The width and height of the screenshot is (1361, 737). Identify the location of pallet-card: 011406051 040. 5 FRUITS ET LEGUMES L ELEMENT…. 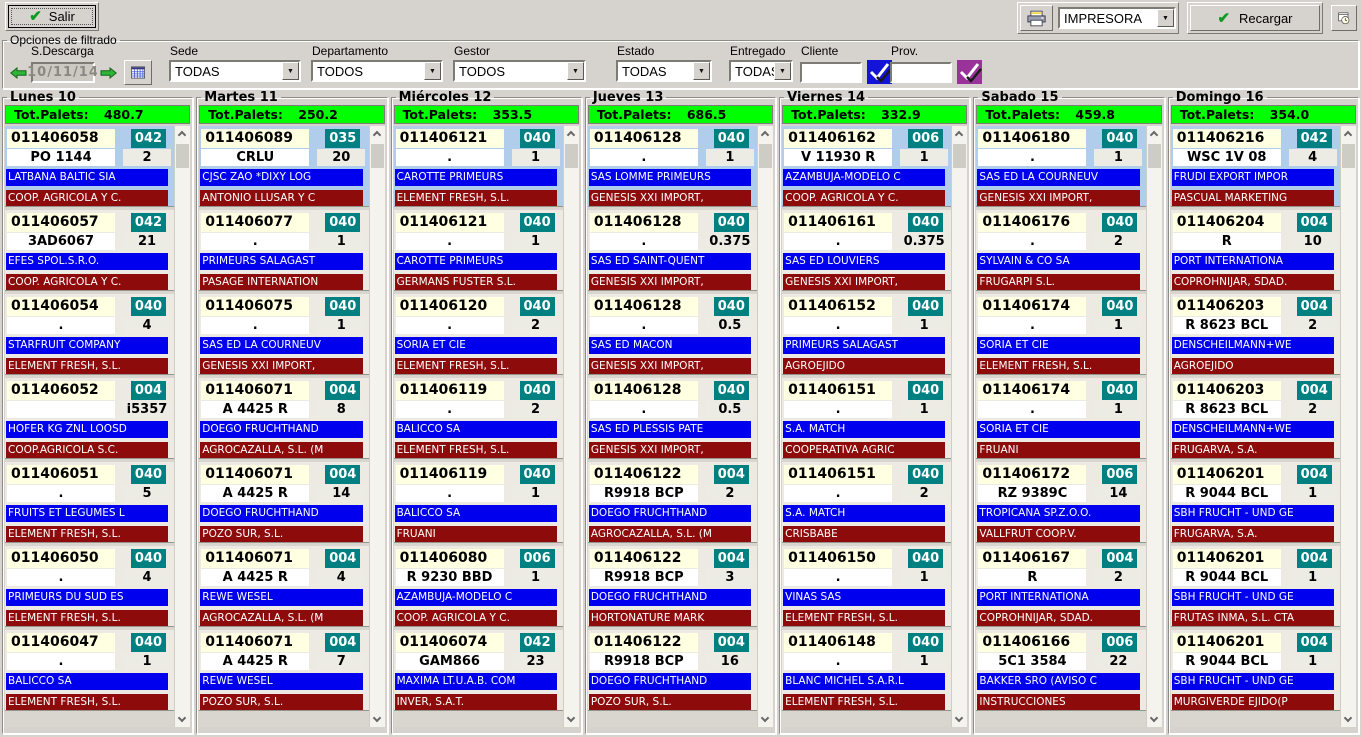
(90, 502).